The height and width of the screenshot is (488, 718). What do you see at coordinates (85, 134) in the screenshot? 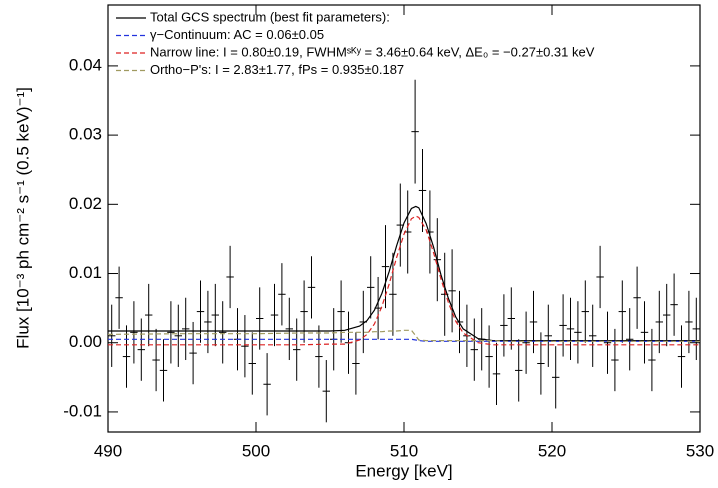
I see `y-tick-label: 0.03` at bounding box center [85, 134].